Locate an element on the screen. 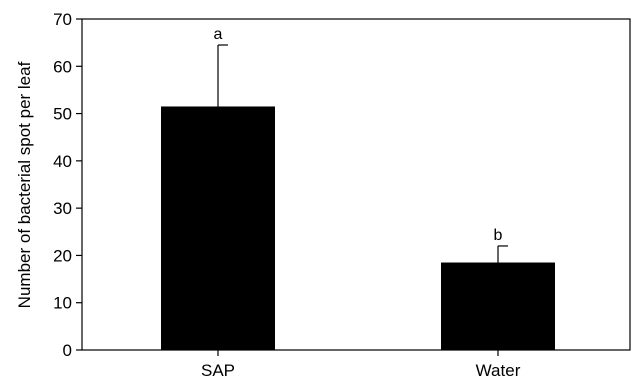 This screenshot has height=382, width=636. y-tick-label: 50 is located at coordinates (62, 114).